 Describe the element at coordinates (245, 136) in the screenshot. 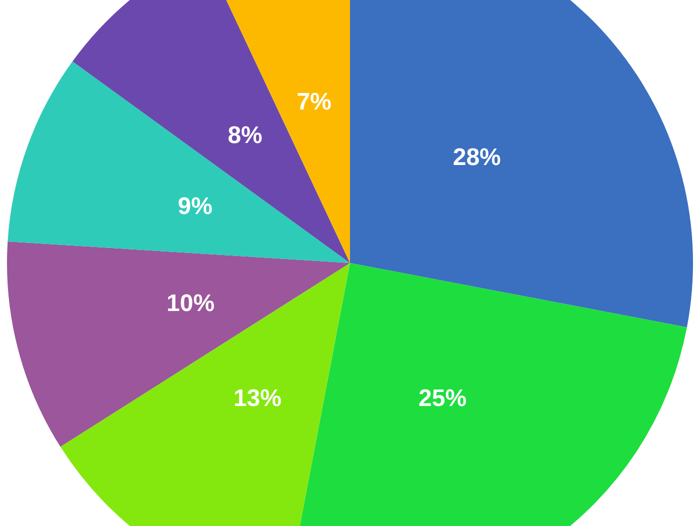

I see `data-label: 8%` at that location.